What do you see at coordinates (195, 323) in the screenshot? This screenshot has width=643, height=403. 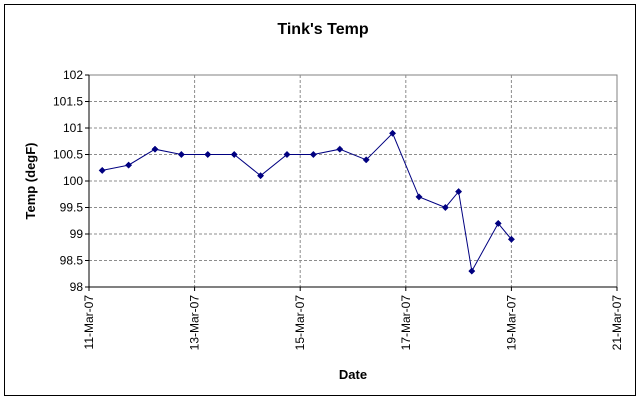 I see `x-tick-label: 13-Mar-07` at bounding box center [195, 323].